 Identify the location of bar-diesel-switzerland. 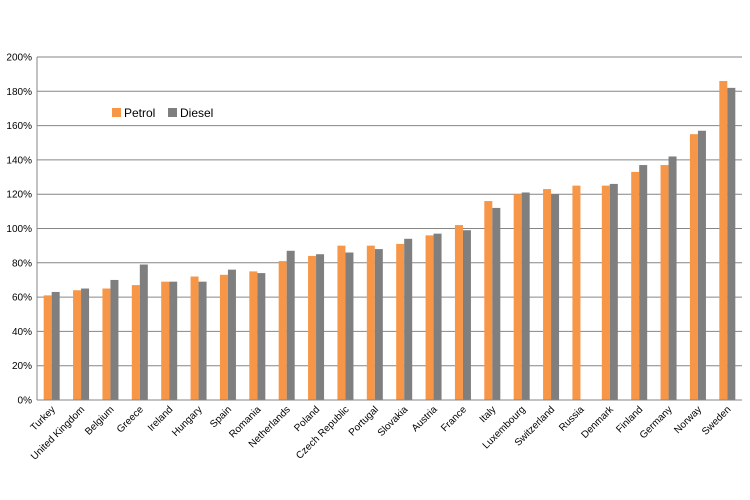
(555, 297).